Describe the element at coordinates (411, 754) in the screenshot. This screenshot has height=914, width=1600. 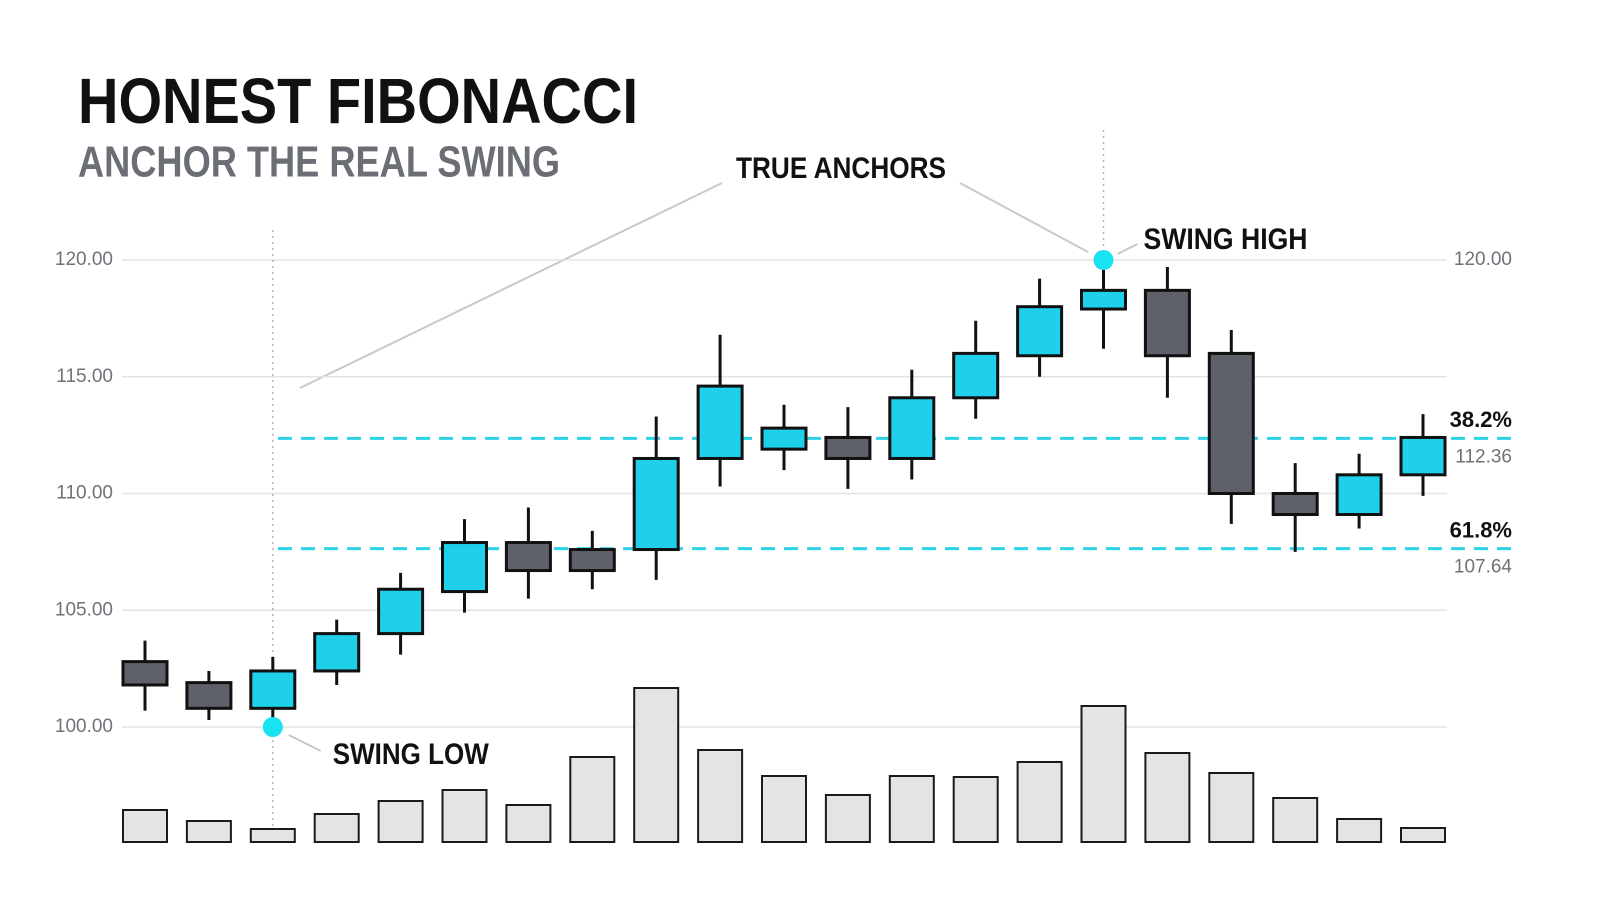
I see `annotation: SWING LOW` at that location.